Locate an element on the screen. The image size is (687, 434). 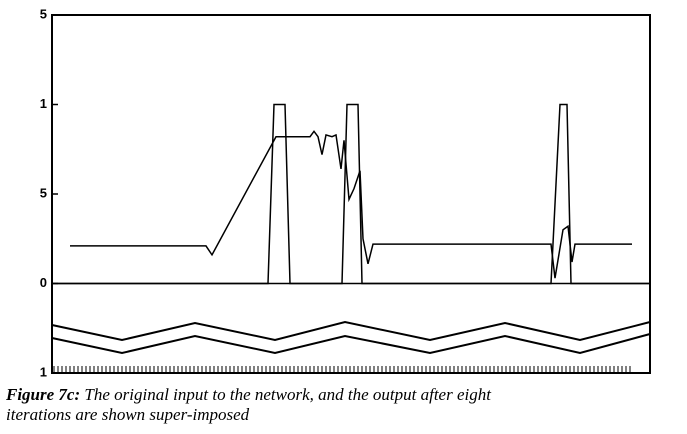
y-tick-label: 0 is located at coordinates (43, 282).